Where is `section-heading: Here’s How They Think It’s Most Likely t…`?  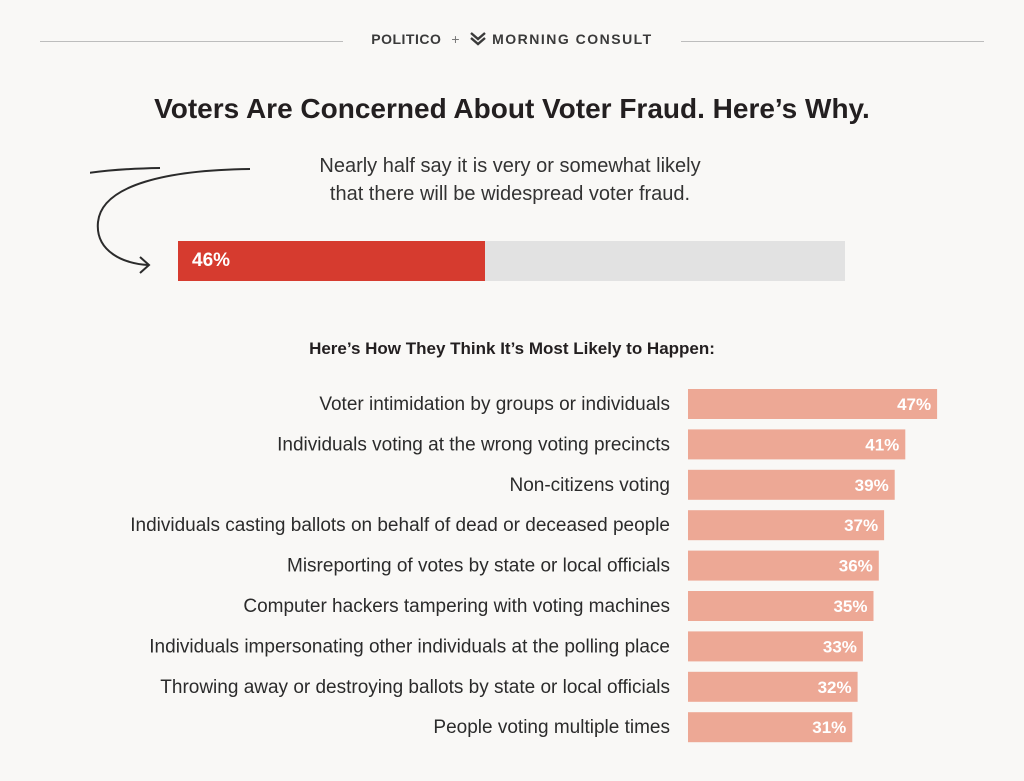
section-heading: Here’s How They Think It’s Most Likely t… is located at coordinates (512, 348).